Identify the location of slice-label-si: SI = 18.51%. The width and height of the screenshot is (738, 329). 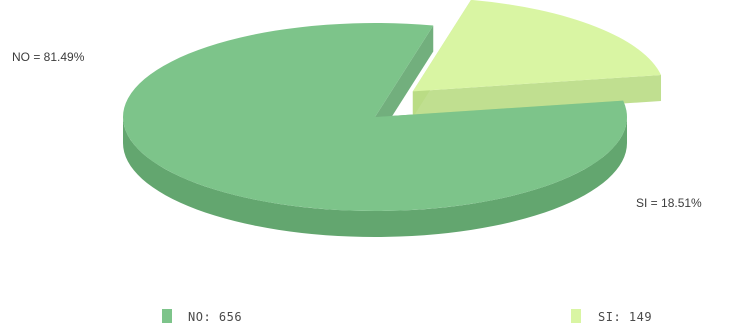
(669, 203).